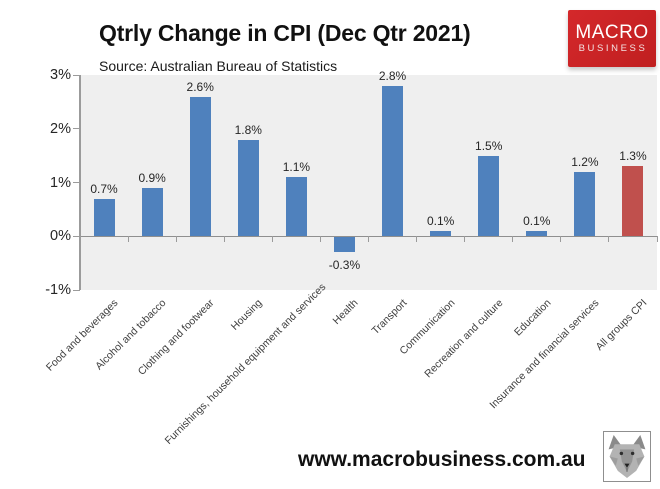 This screenshot has width=660, height=489. I want to click on bar-value-label: -0.3%, so click(344, 265).